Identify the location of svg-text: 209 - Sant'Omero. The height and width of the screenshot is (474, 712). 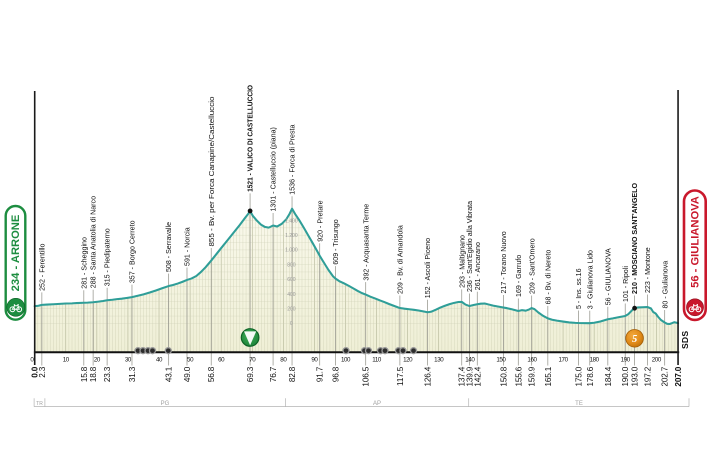
(532, 266).